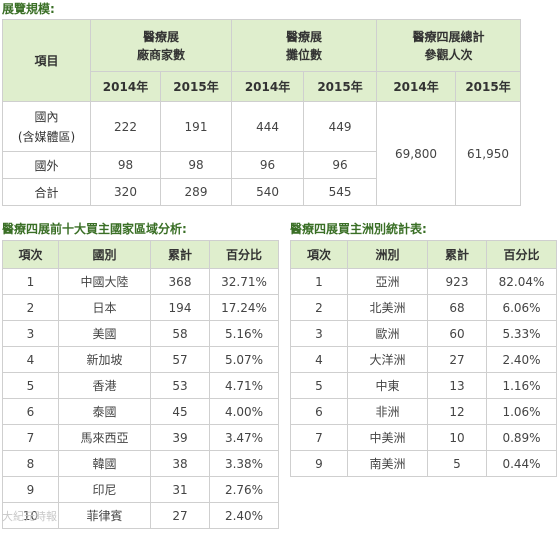  What do you see at coordinates (268, 165) in the screenshot?
I see `table-cell: 96` at bounding box center [268, 165].